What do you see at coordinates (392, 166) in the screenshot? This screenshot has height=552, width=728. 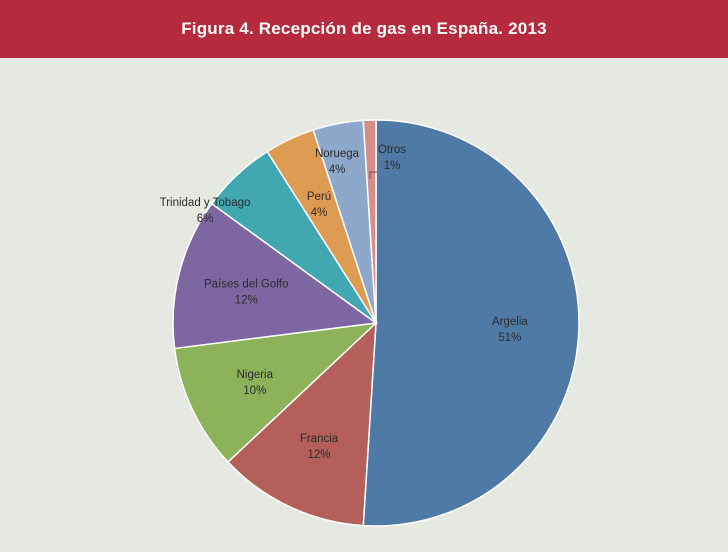 I see `pie-value-otros: 1%` at bounding box center [392, 166].